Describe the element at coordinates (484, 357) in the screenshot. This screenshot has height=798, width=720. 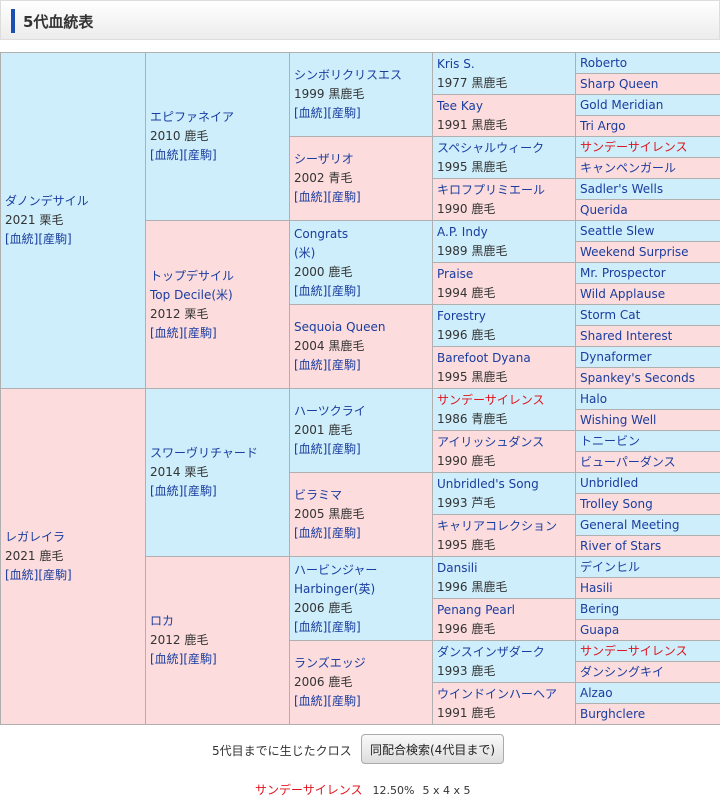
I see `horse-name: Barefoot Dyana` at that location.